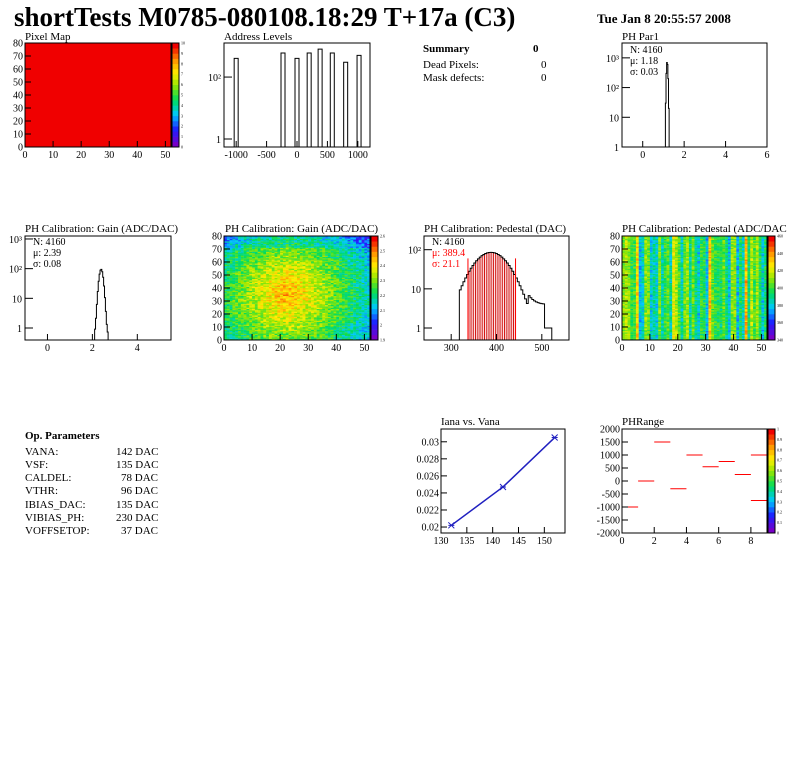  Describe the element at coordinates (644, 61) in the screenshot. I see `stat-mean: μ: 1.18` at that location.